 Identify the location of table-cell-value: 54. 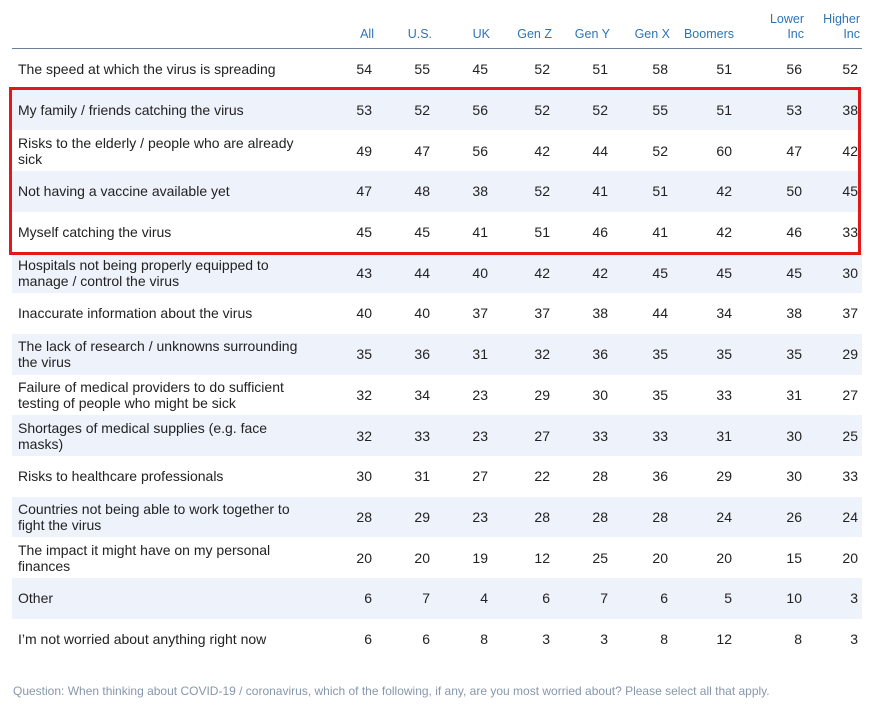
(364, 69).